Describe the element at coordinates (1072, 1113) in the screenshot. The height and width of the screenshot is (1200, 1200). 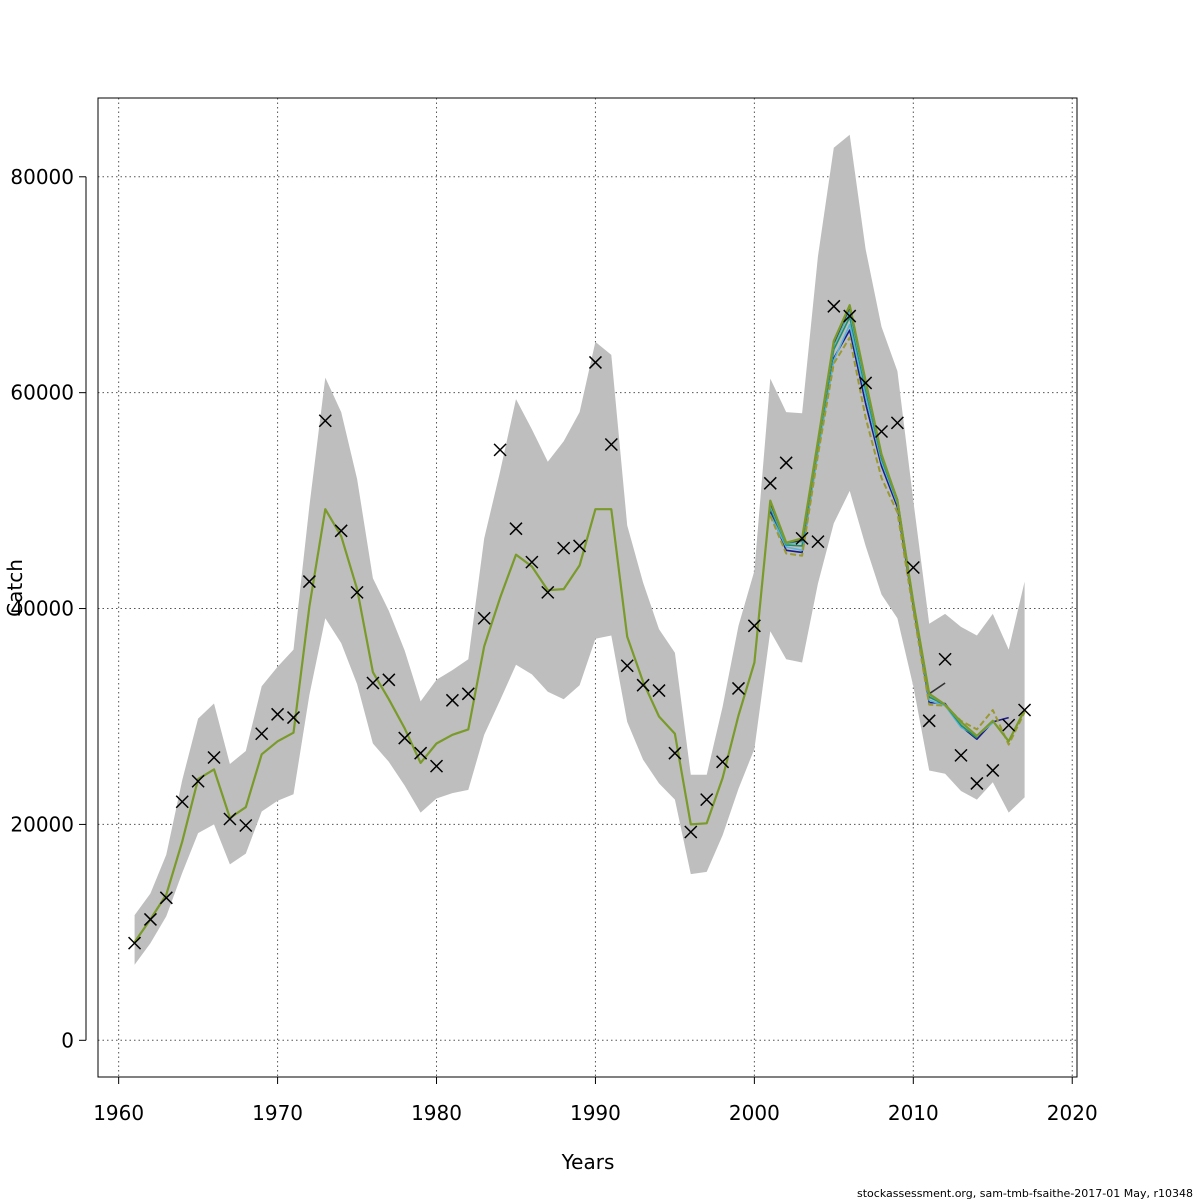
I see `x-tick-label: 2020` at that location.